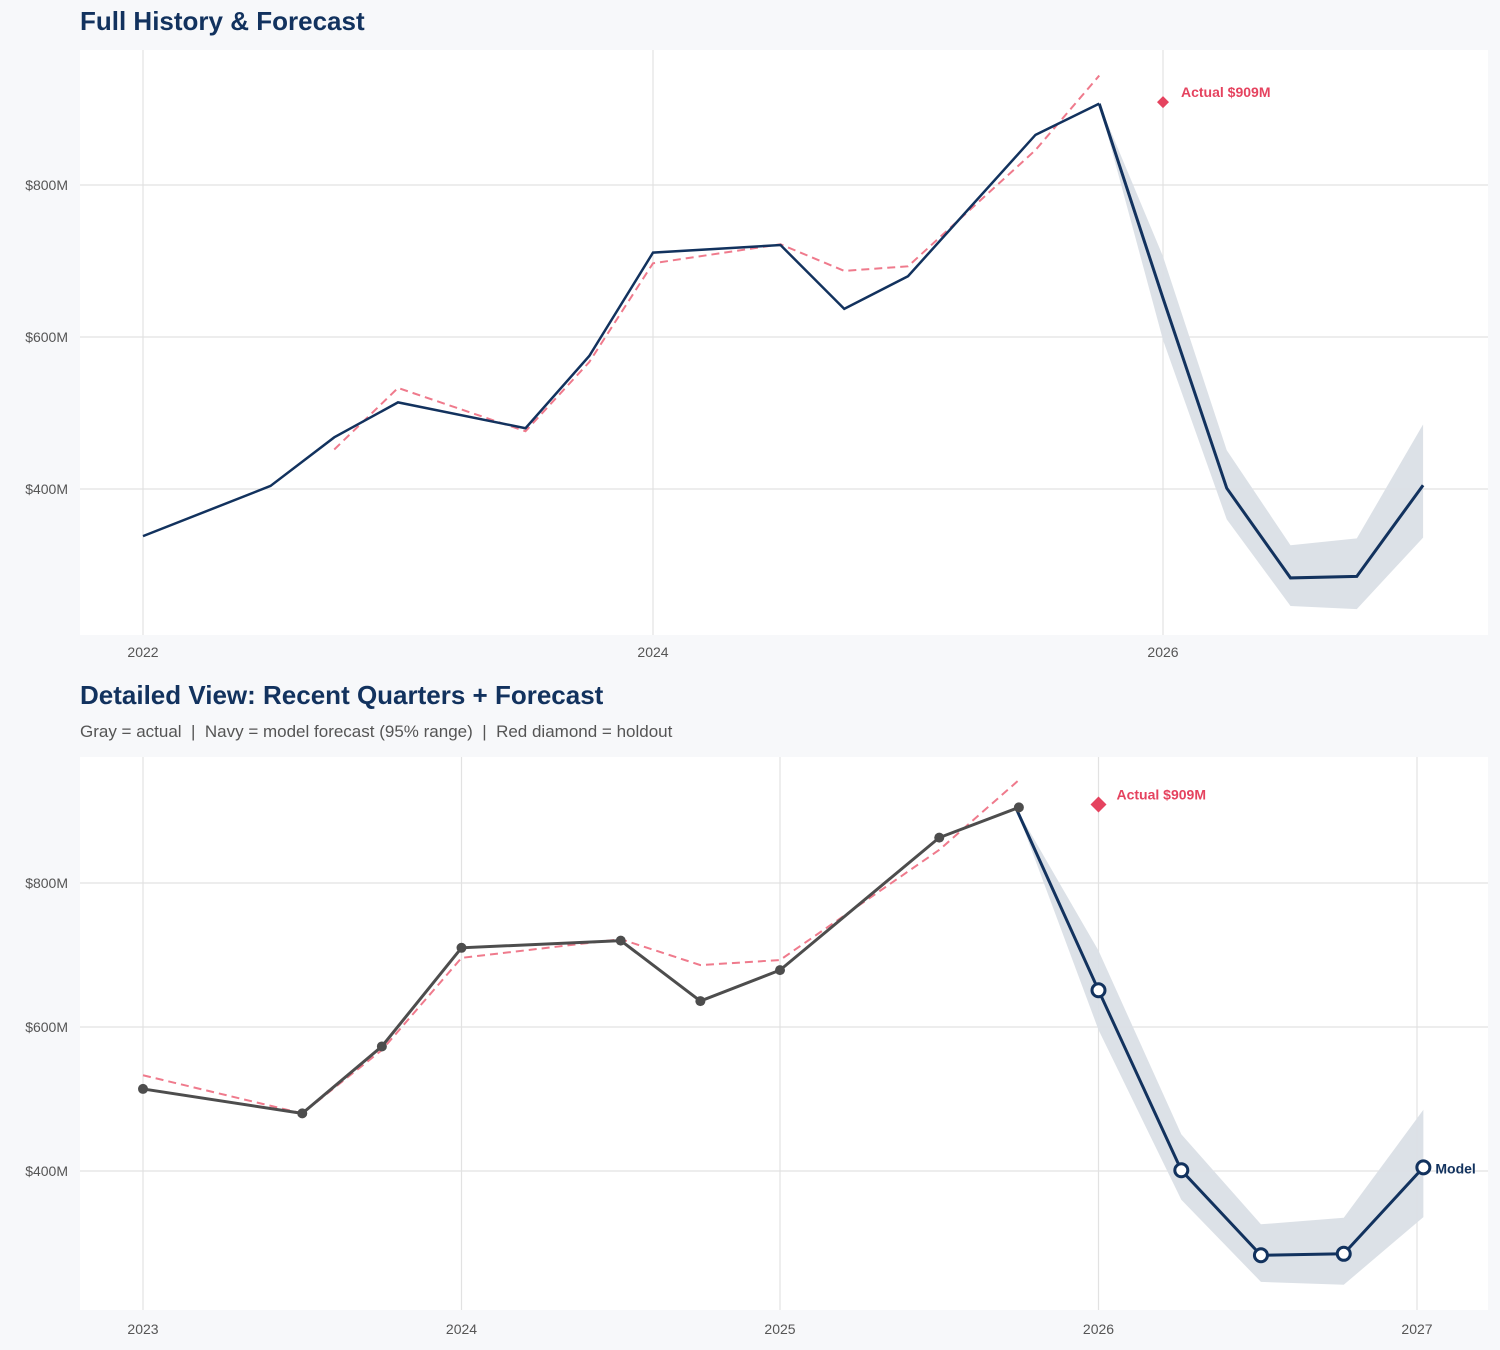 This screenshot has width=1500, height=1350. What do you see at coordinates (142, 652) in the screenshot?
I see `x-tick-label: 2022` at bounding box center [142, 652].